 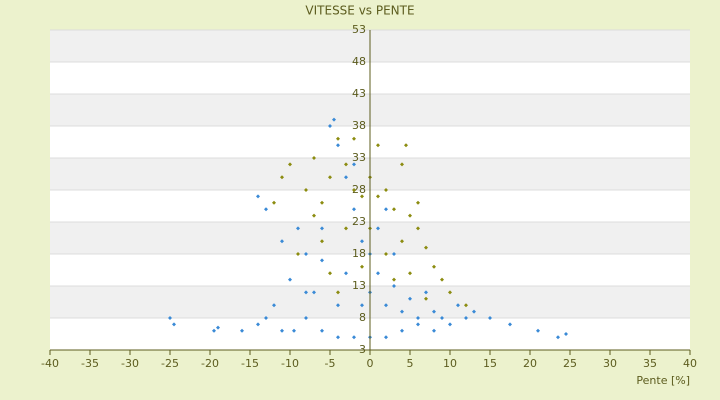 What do you see at coordinates (359, 11) in the screenshot?
I see `chart-title: VITESSE vs PENTE` at bounding box center [359, 11].